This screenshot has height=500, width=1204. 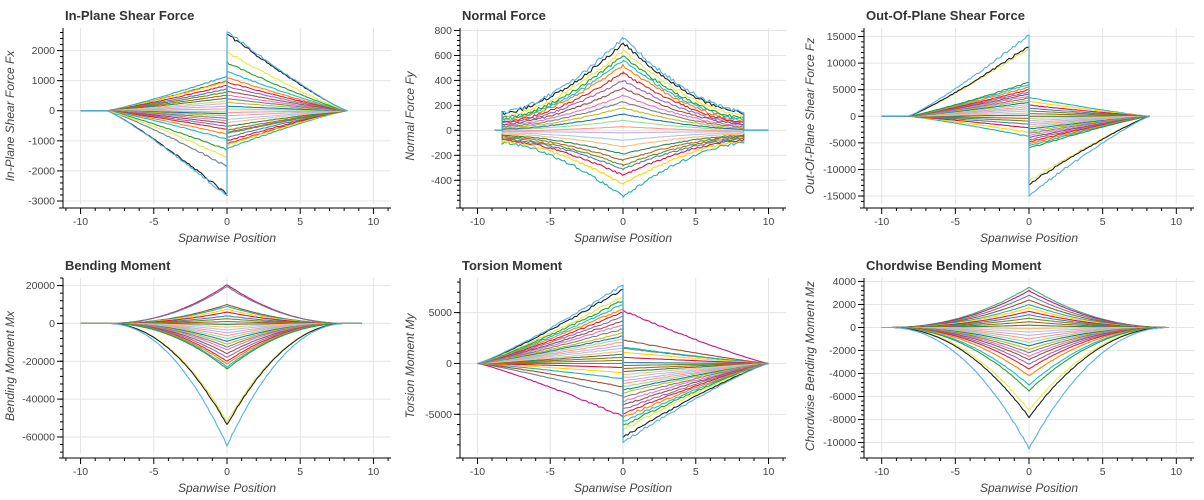 What do you see at coordinates (40, 286) in the screenshot?
I see `y-tick-label: 20000` at bounding box center [40, 286].